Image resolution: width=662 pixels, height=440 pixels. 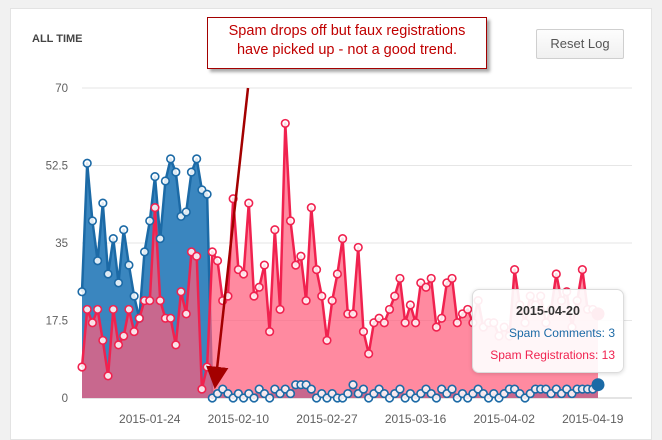 I want to click on x-tick-label: 2015-04-02, so click(x=504, y=419).